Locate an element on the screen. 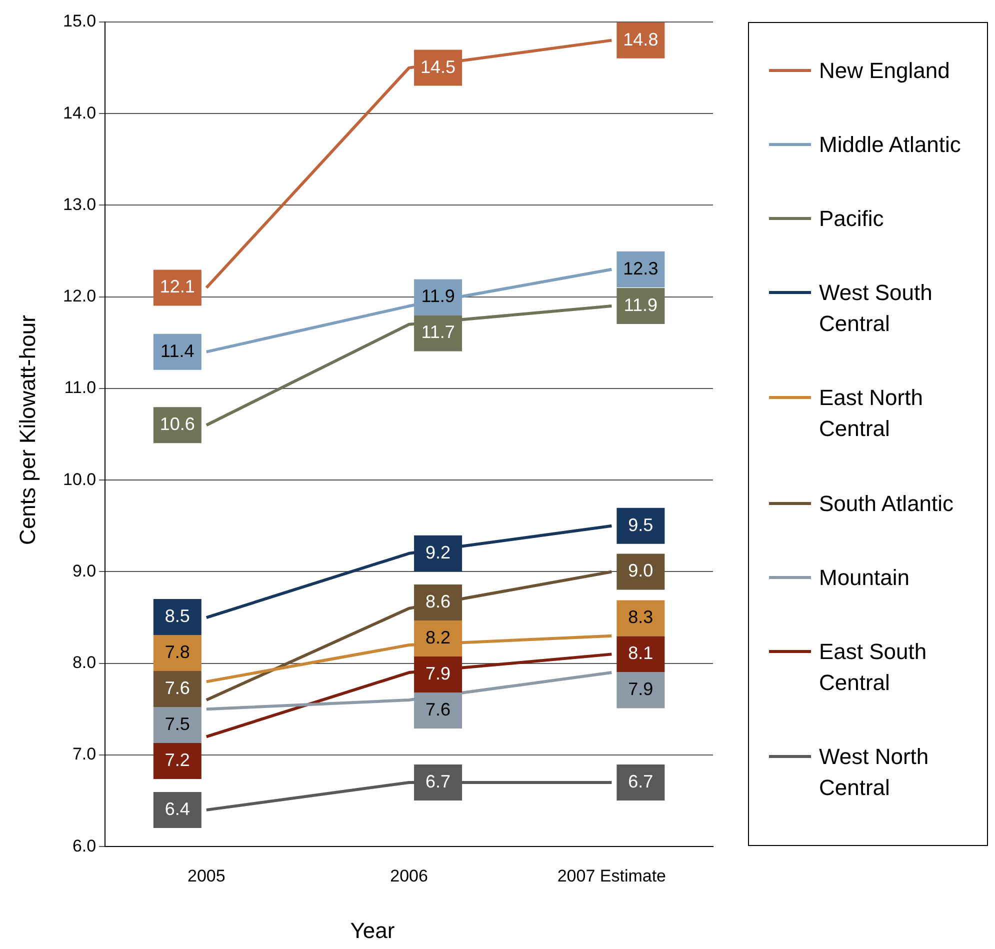 The image size is (995, 949). data-label: 9.5 is located at coordinates (641, 524).